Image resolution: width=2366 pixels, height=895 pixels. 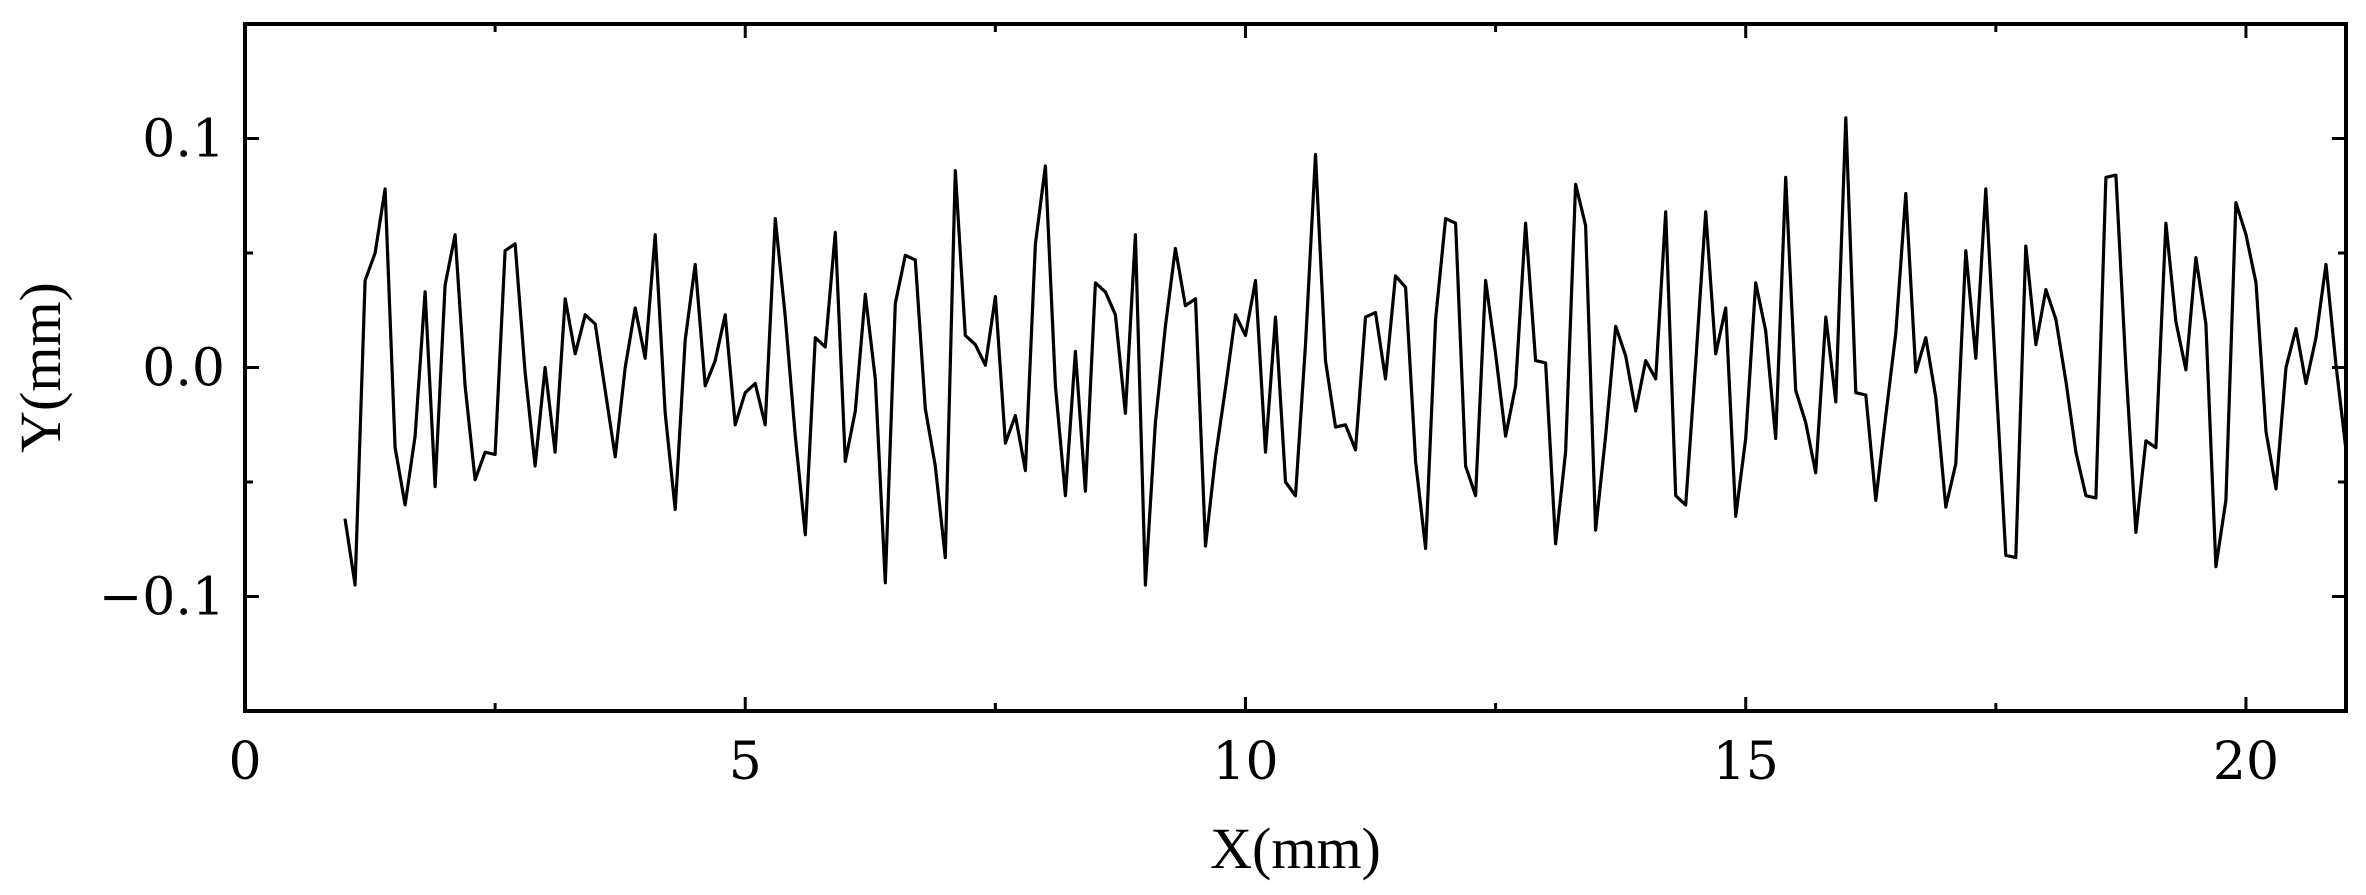 What do you see at coordinates (40, 367) in the screenshot?
I see `y-axis-label: Y(mm)` at bounding box center [40, 367].